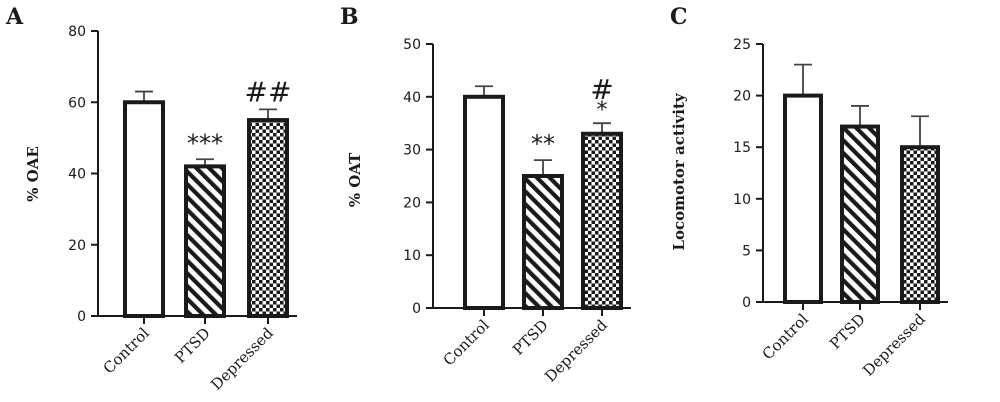  Describe the element at coordinates (742, 148) in the screenshot. I see `y-tick-label: 15` at that location.